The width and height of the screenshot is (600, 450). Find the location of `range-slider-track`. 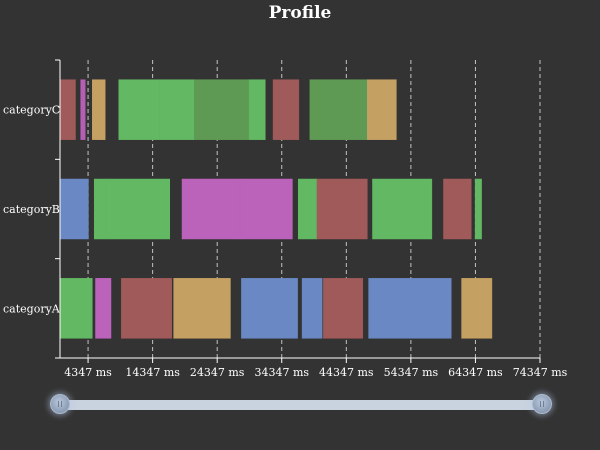

range-slider-track is located at coordinates (300, 405).